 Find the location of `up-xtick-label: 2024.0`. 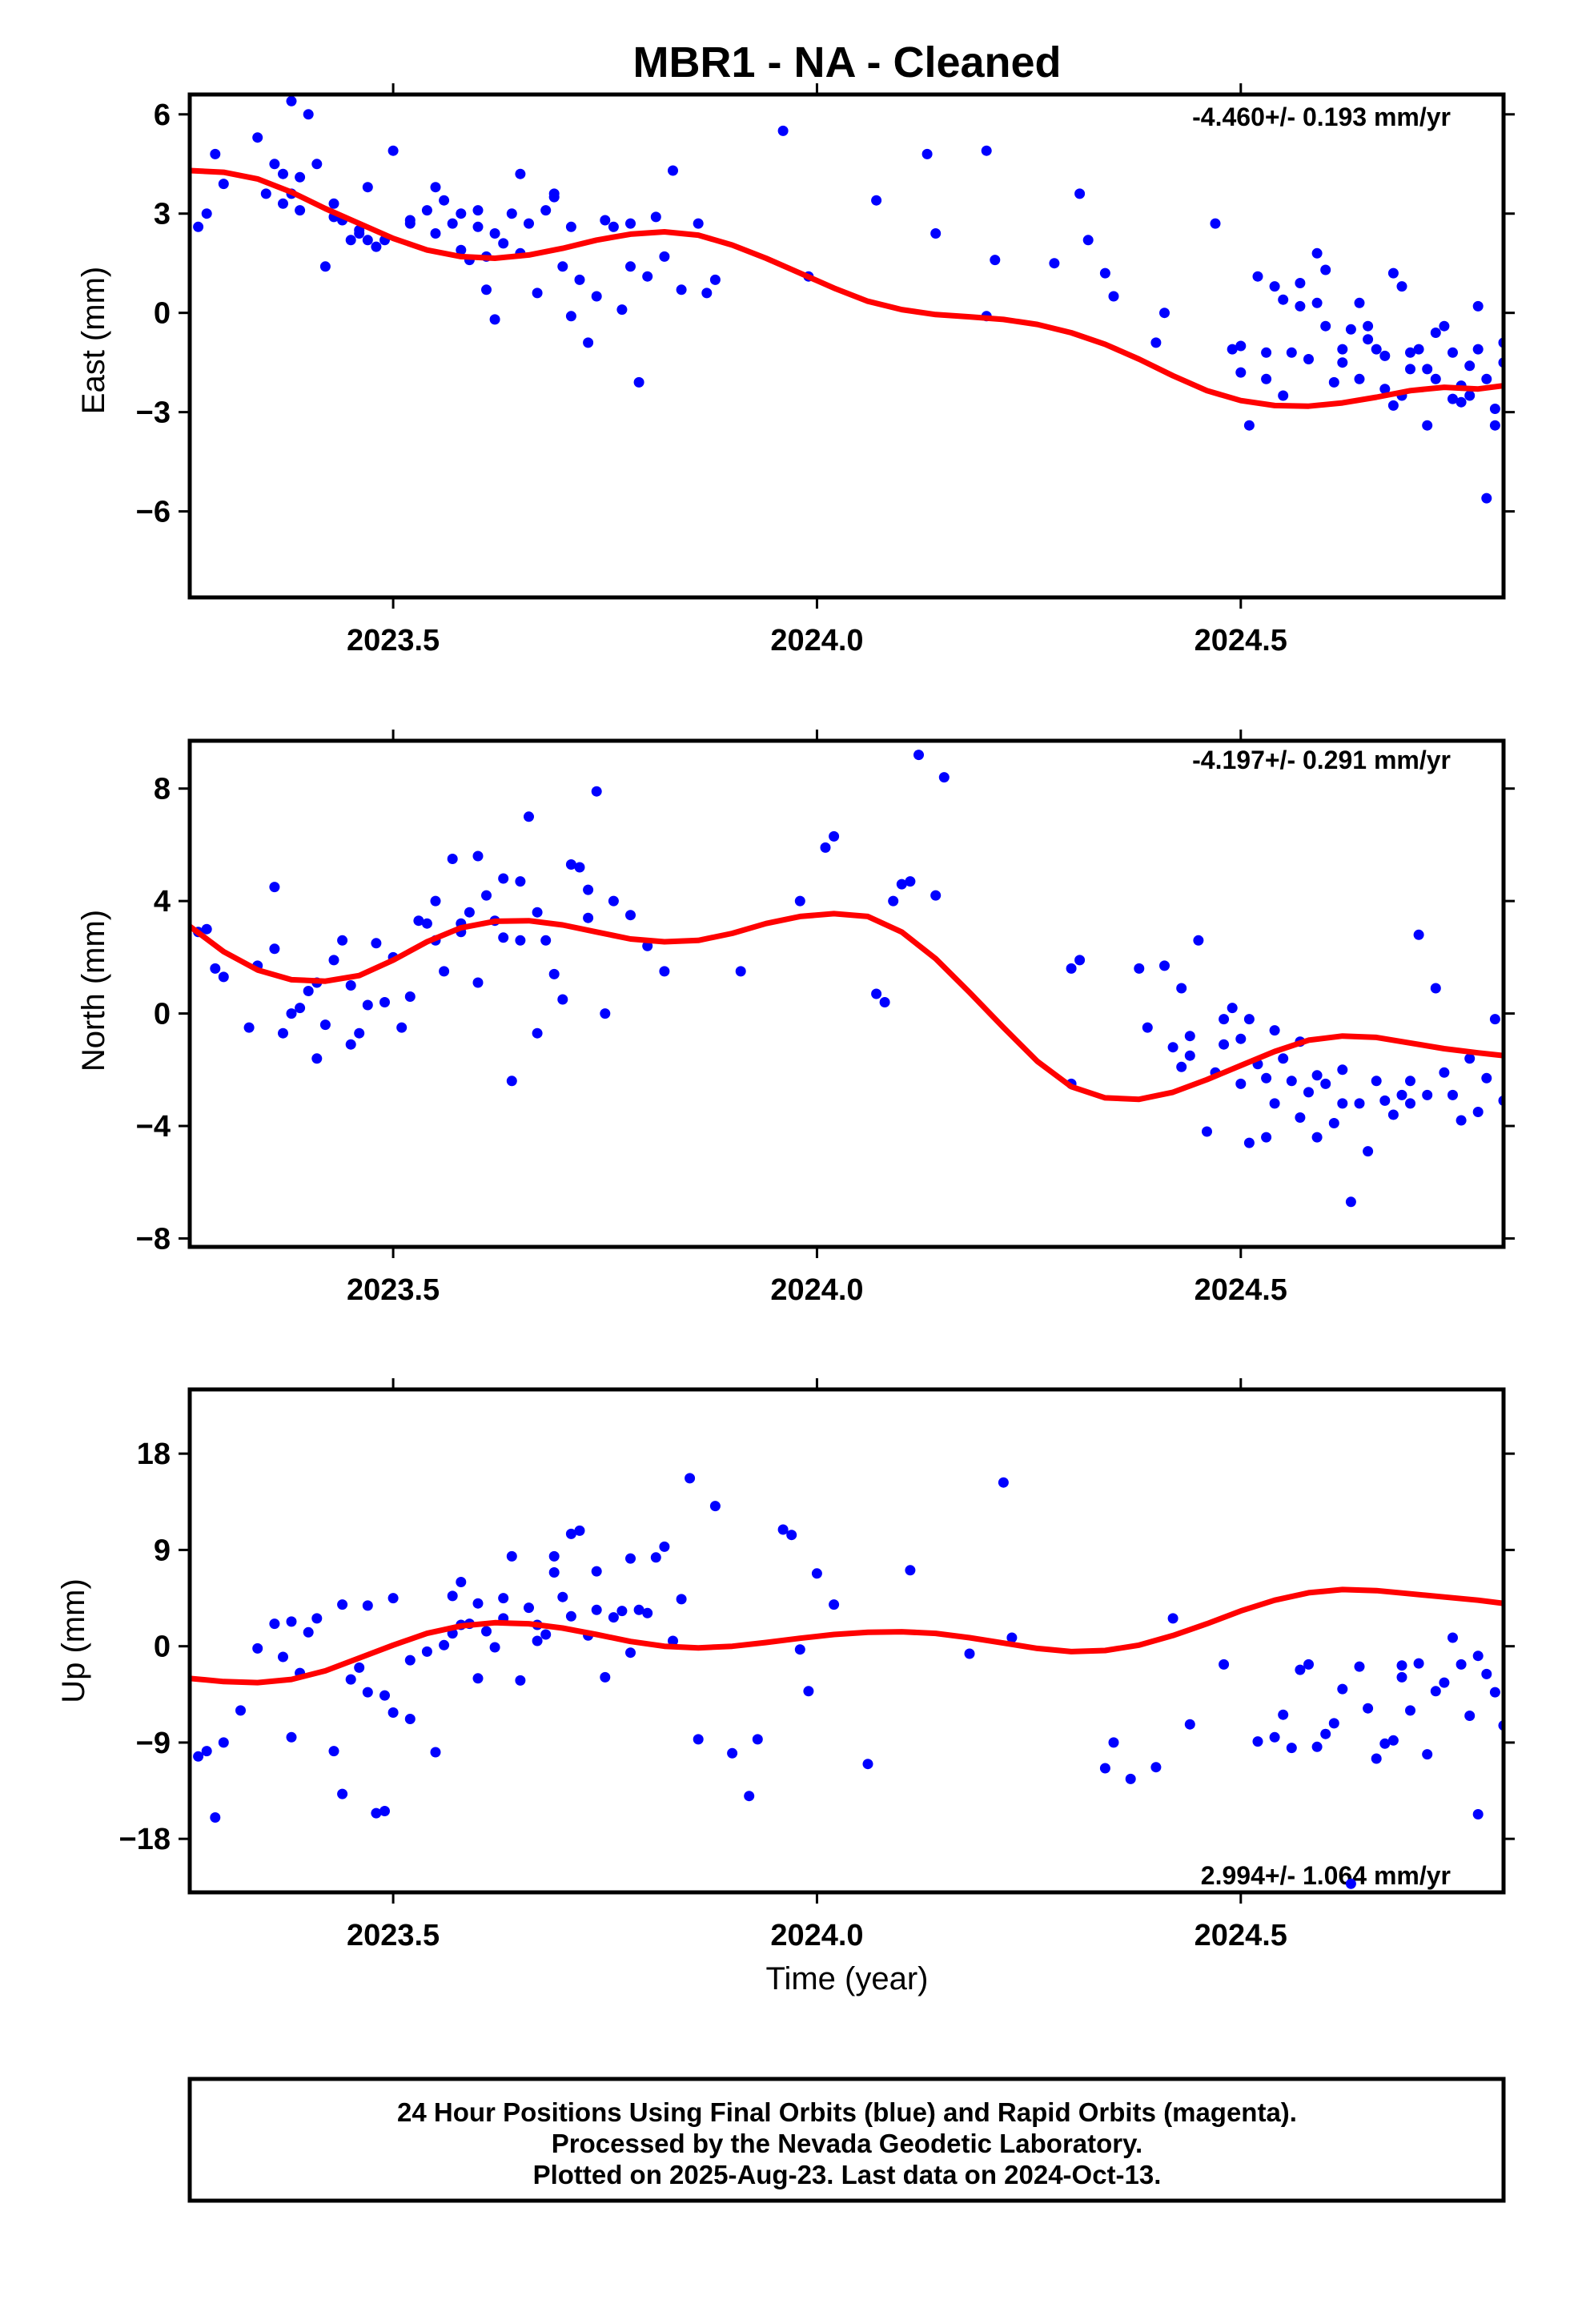

up-xtick-label: 2024.0 is located at coordinates (817, 1936).